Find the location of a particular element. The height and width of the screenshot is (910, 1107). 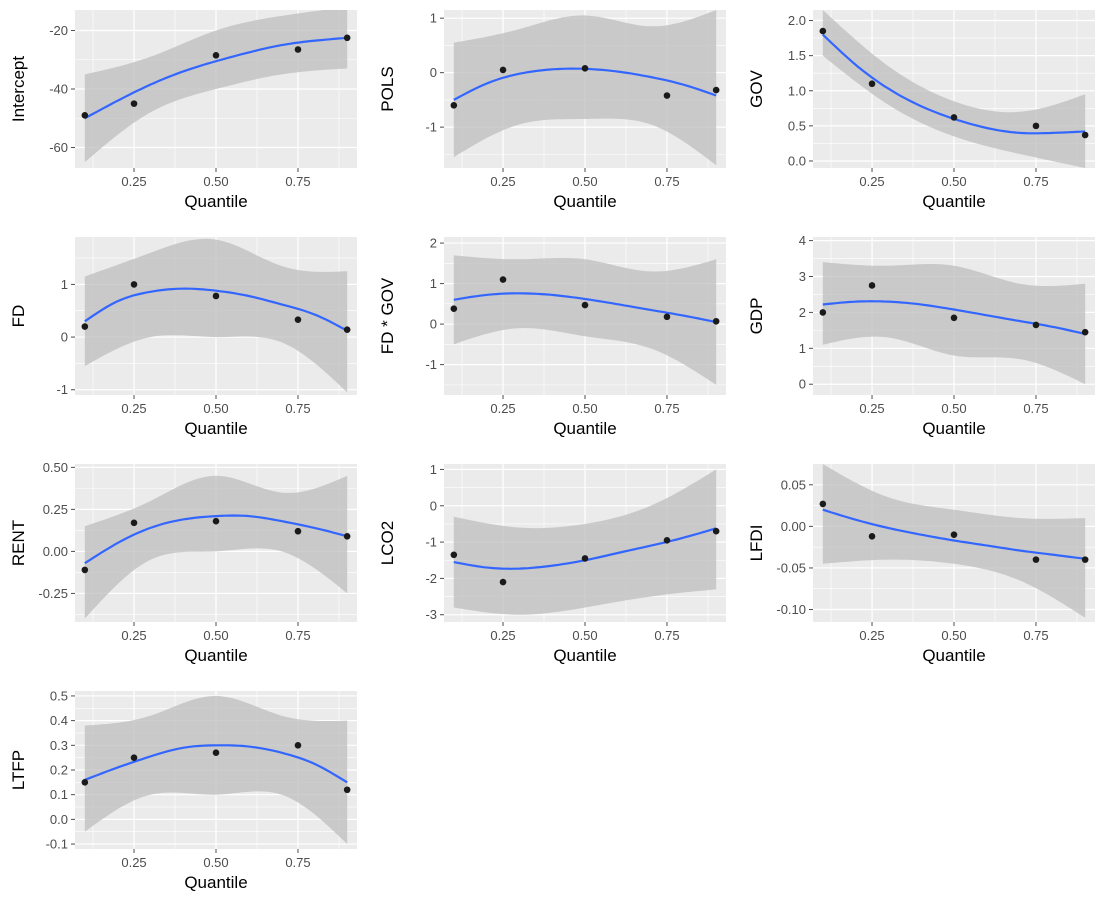

y-tick-label: -2 is located at coordinates (431, 578).